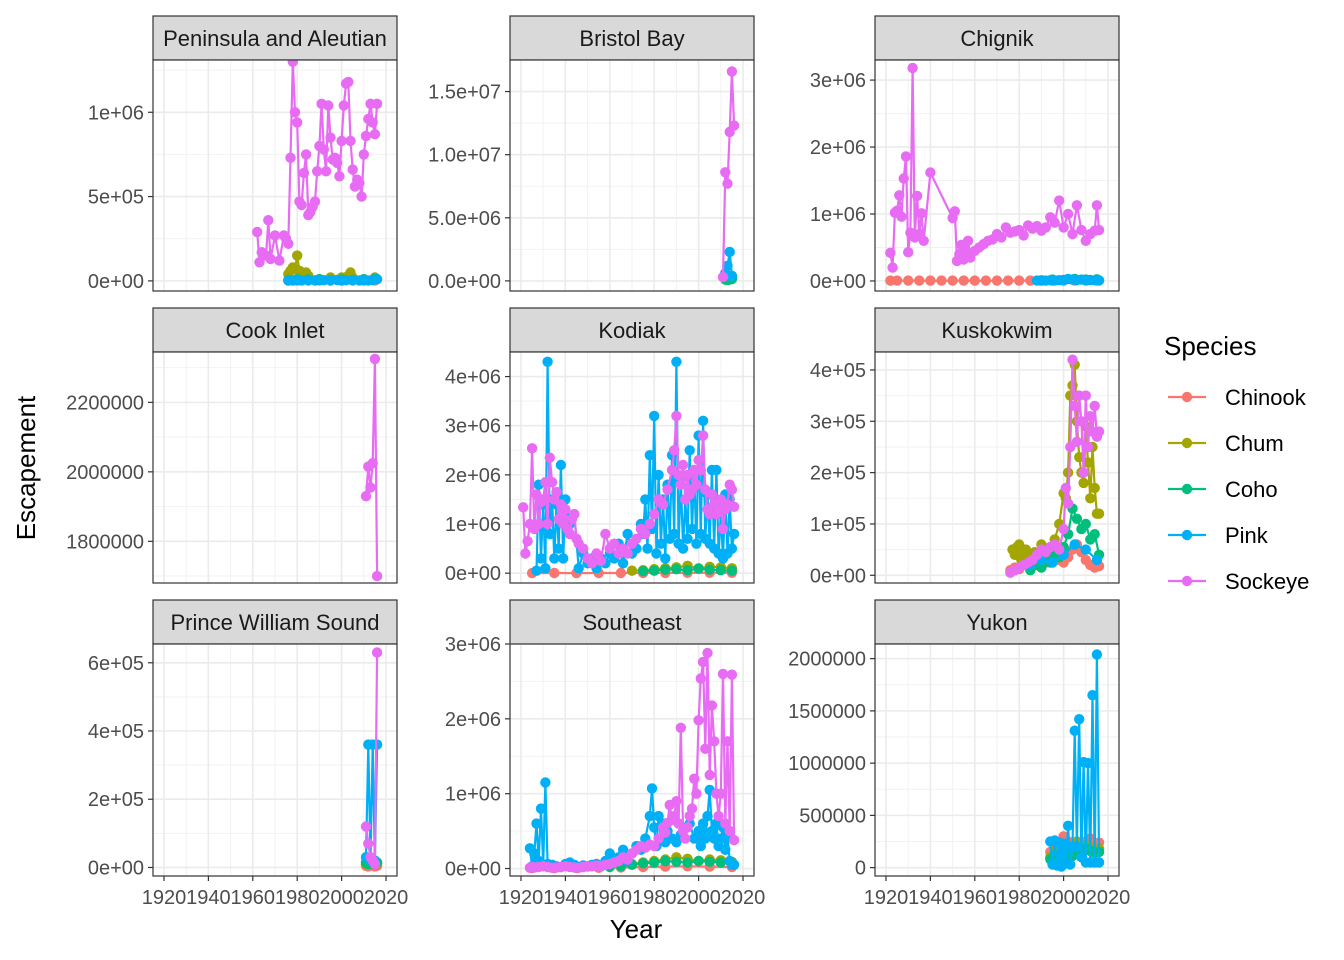 This screenshot has height=960, width=1344. I want to click on legend-key-point, so click(1187, 443).